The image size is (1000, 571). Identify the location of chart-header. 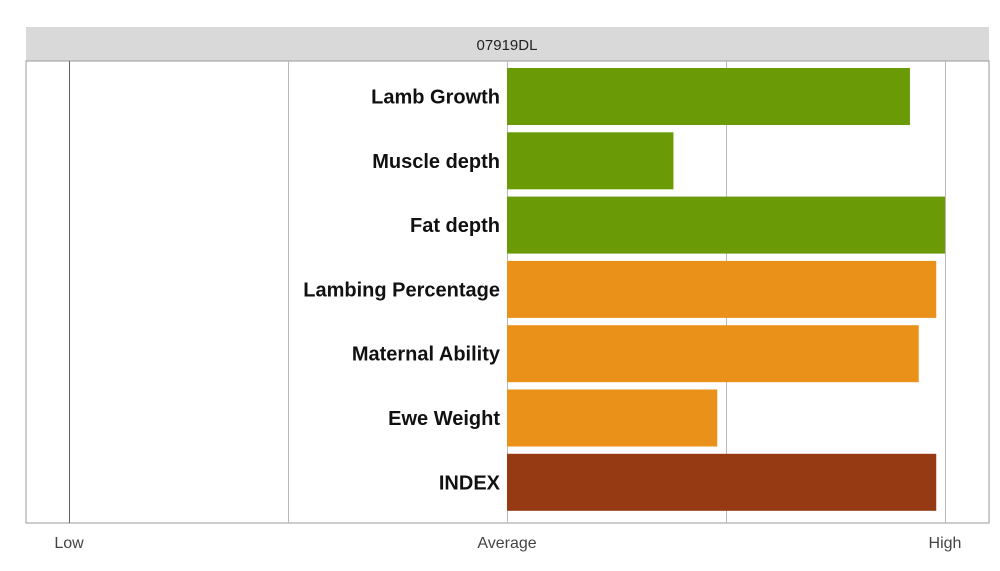
(507, 44).